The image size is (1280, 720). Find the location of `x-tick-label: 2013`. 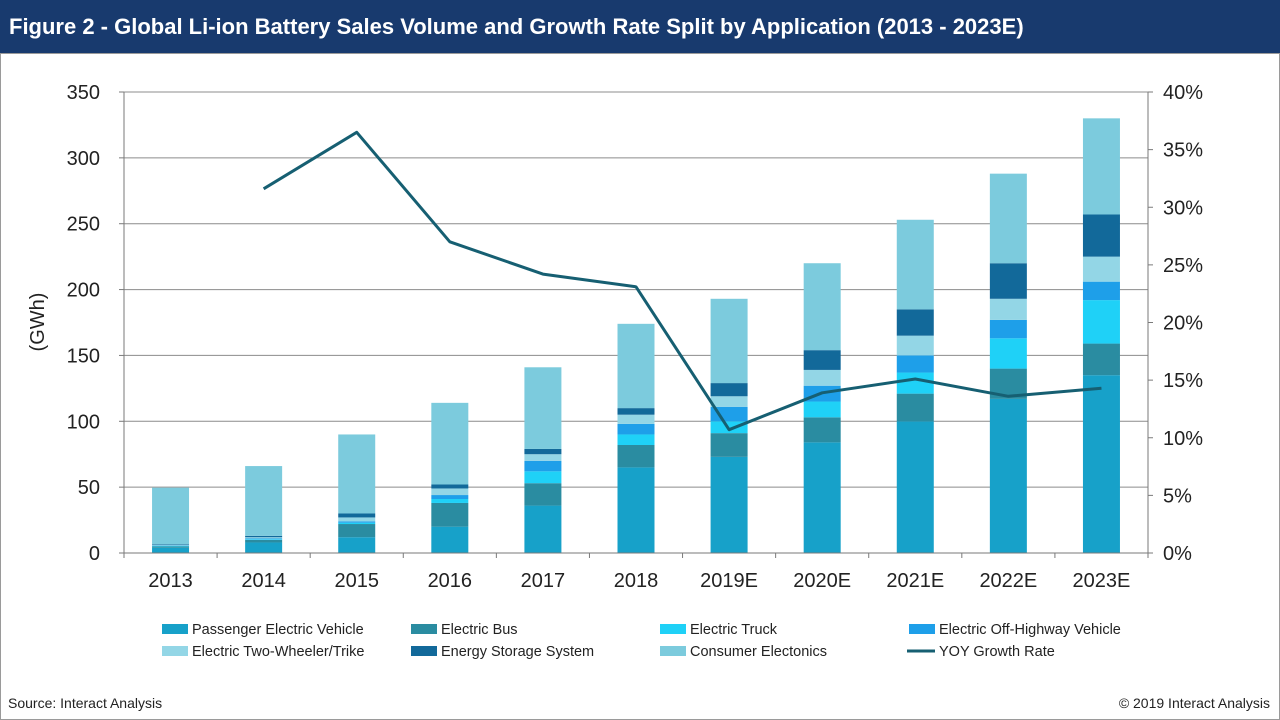

x-tick-label: 2013 is located at coordinates (170, 581).